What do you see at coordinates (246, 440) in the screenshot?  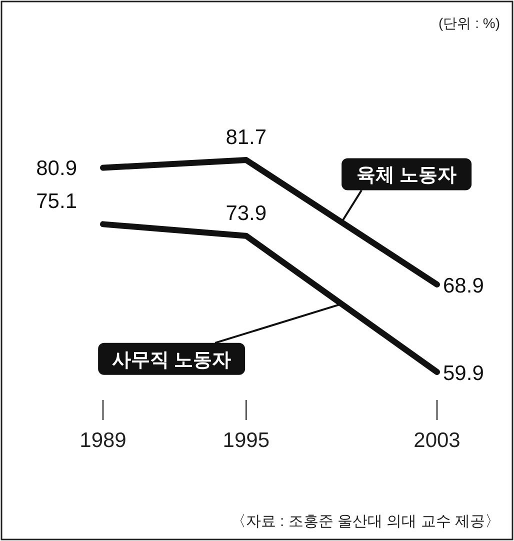 I see `x-tick-label: 1995` at bounding box center [246, 440].